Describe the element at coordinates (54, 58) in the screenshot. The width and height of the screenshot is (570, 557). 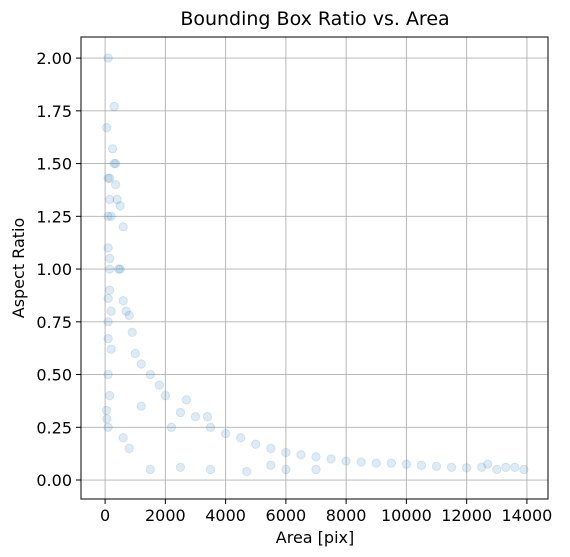
I see `y-tick-label: 2.00` at that location.